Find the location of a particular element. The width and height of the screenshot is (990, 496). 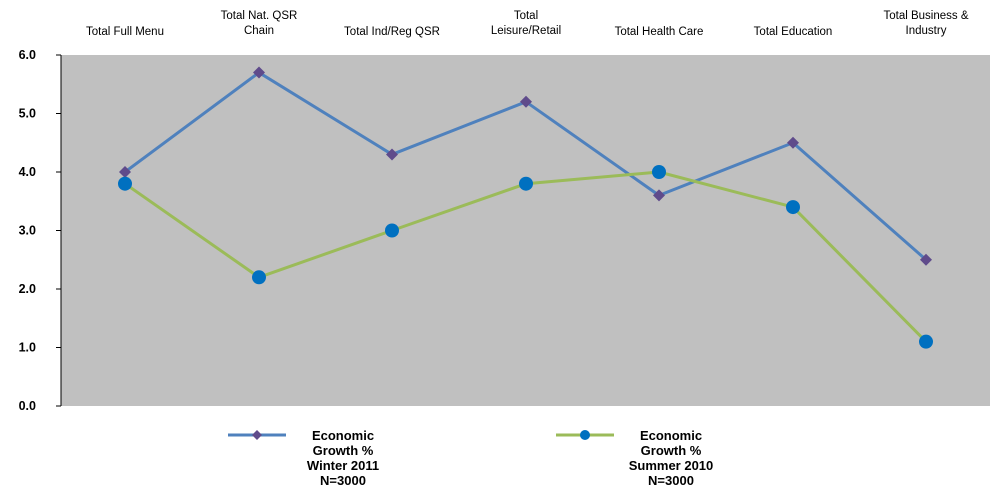

y-tick-label: 3.0 is located at coordinates (27, 231).